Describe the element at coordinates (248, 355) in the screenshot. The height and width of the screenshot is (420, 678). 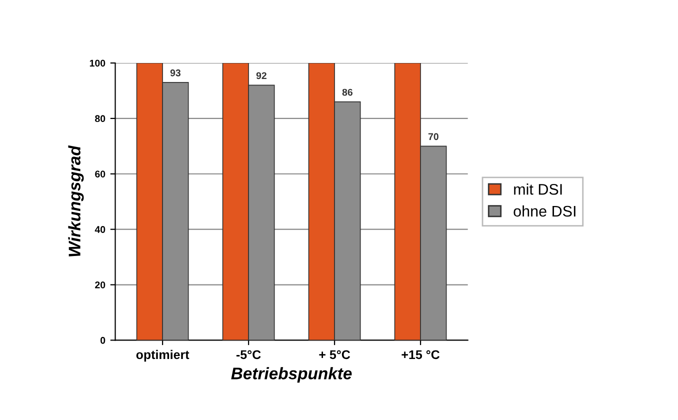
I see `x-tick-label: -5°C` at that location.